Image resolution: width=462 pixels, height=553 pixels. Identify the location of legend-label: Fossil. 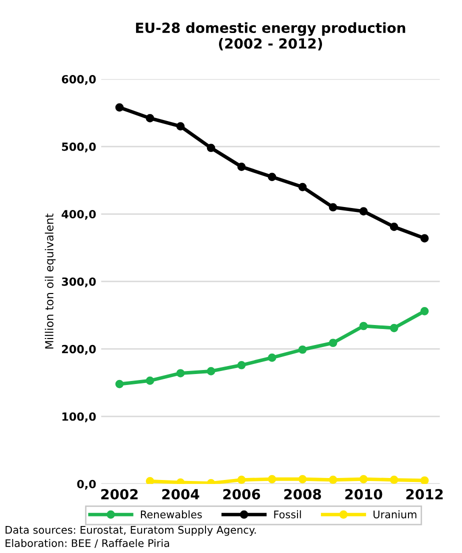
(287, 514).